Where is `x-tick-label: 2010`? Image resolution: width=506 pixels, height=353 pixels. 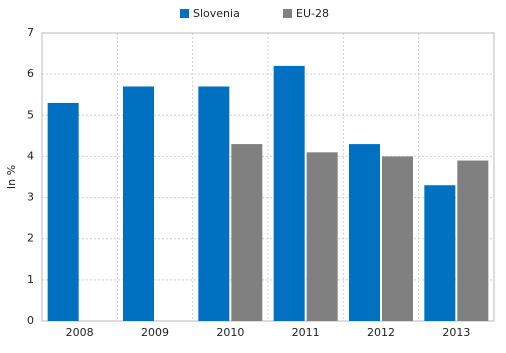
x-tick-label: 2010 is located at coordinates (230, 332).